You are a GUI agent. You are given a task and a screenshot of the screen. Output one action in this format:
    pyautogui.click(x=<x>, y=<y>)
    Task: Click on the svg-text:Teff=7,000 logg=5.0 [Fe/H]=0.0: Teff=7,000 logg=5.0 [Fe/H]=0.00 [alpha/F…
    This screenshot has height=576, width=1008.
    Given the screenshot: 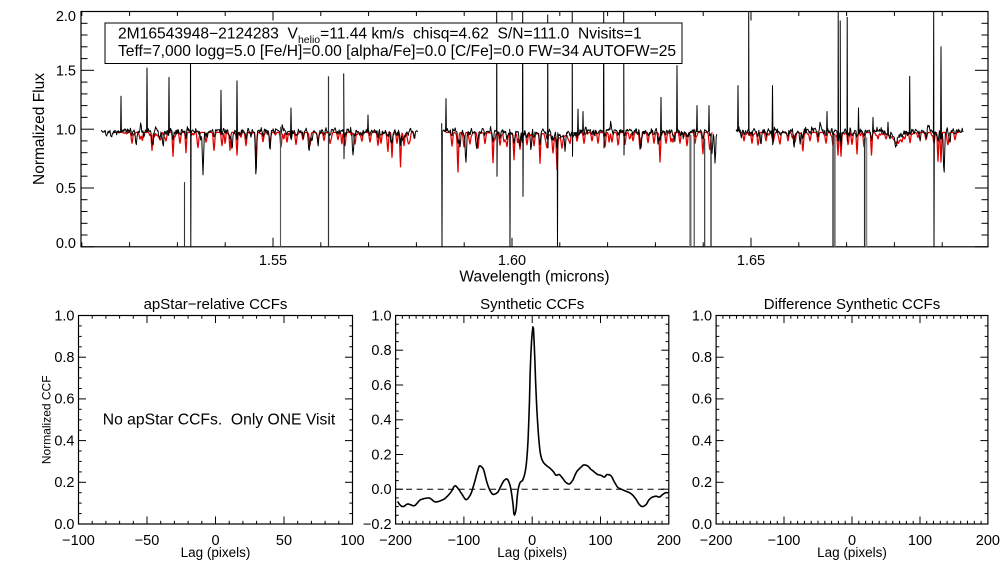 What is the action you would take?
    pyautogui.click(x=397, y=51)
    